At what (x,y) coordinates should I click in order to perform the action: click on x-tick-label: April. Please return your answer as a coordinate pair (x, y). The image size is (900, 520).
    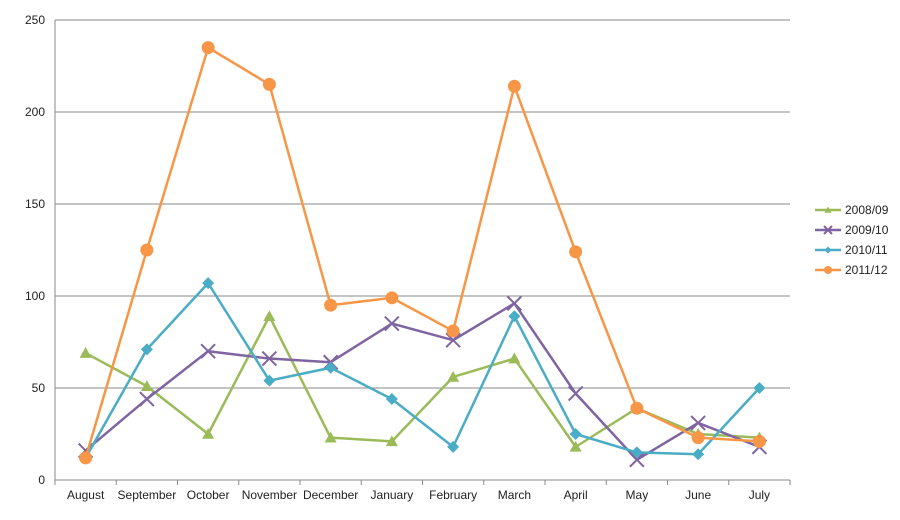
    Looking at the image, I should click on (576, 495).